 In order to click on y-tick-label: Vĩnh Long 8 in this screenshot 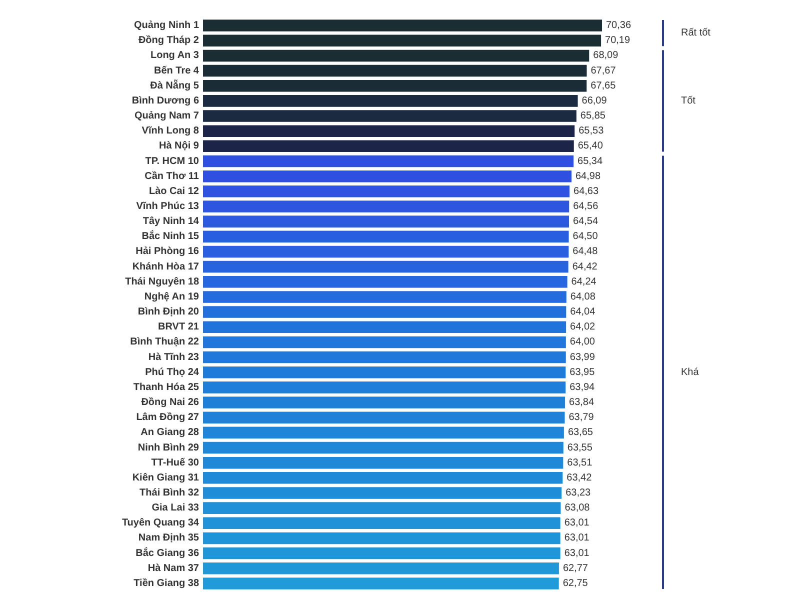, I will do `click(171, 131)`.